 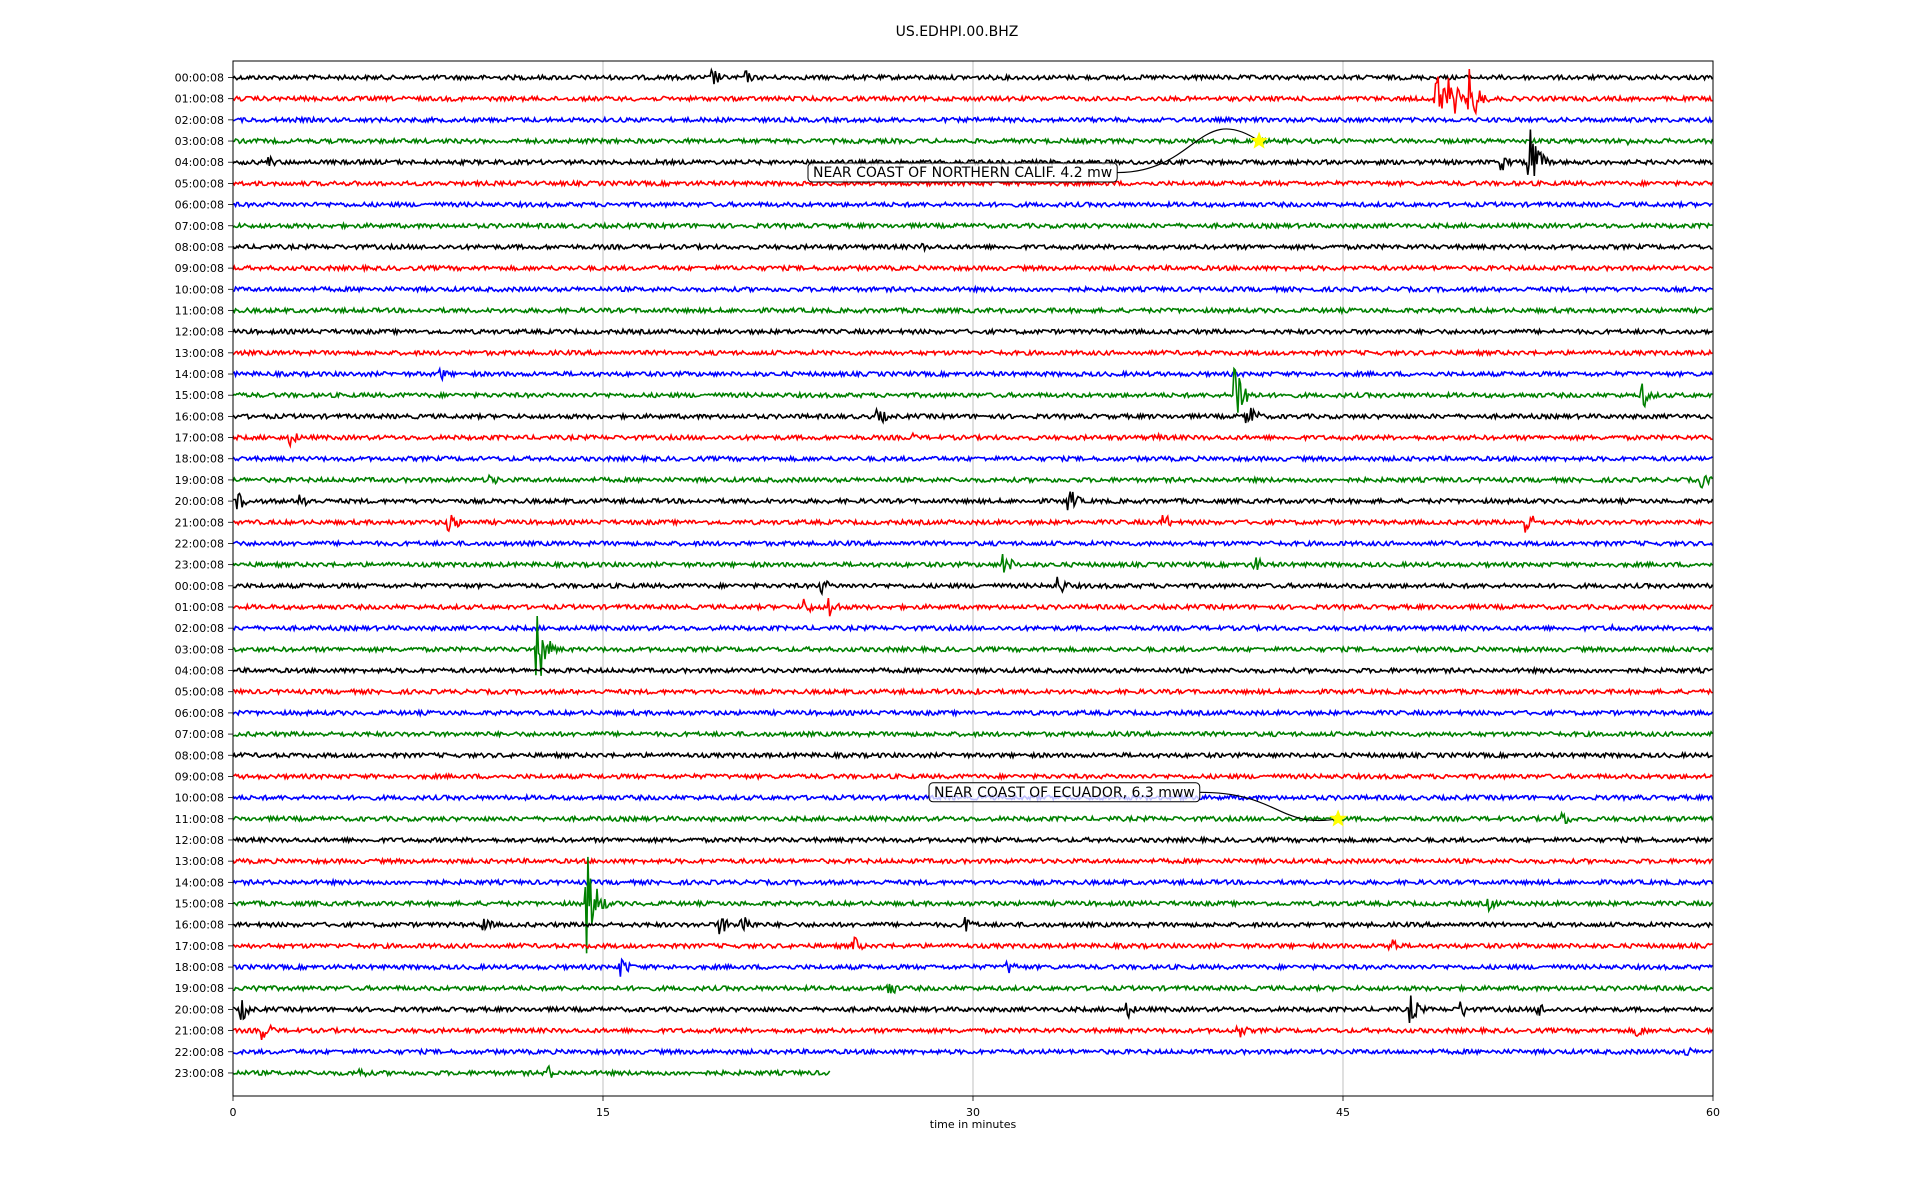 I want to click on x-tick-label: 30, so click(x=973, y=1112).